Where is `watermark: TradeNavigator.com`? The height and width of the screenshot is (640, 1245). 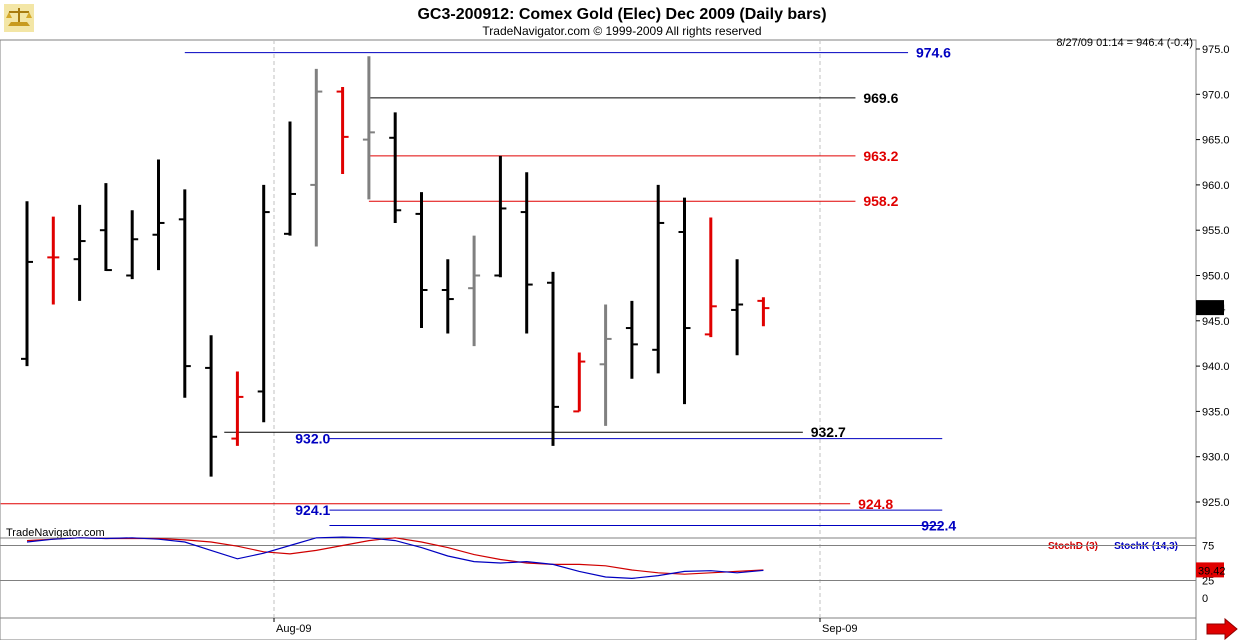
watermark: TradeNavigator.com is located at coordinates (55, 533).